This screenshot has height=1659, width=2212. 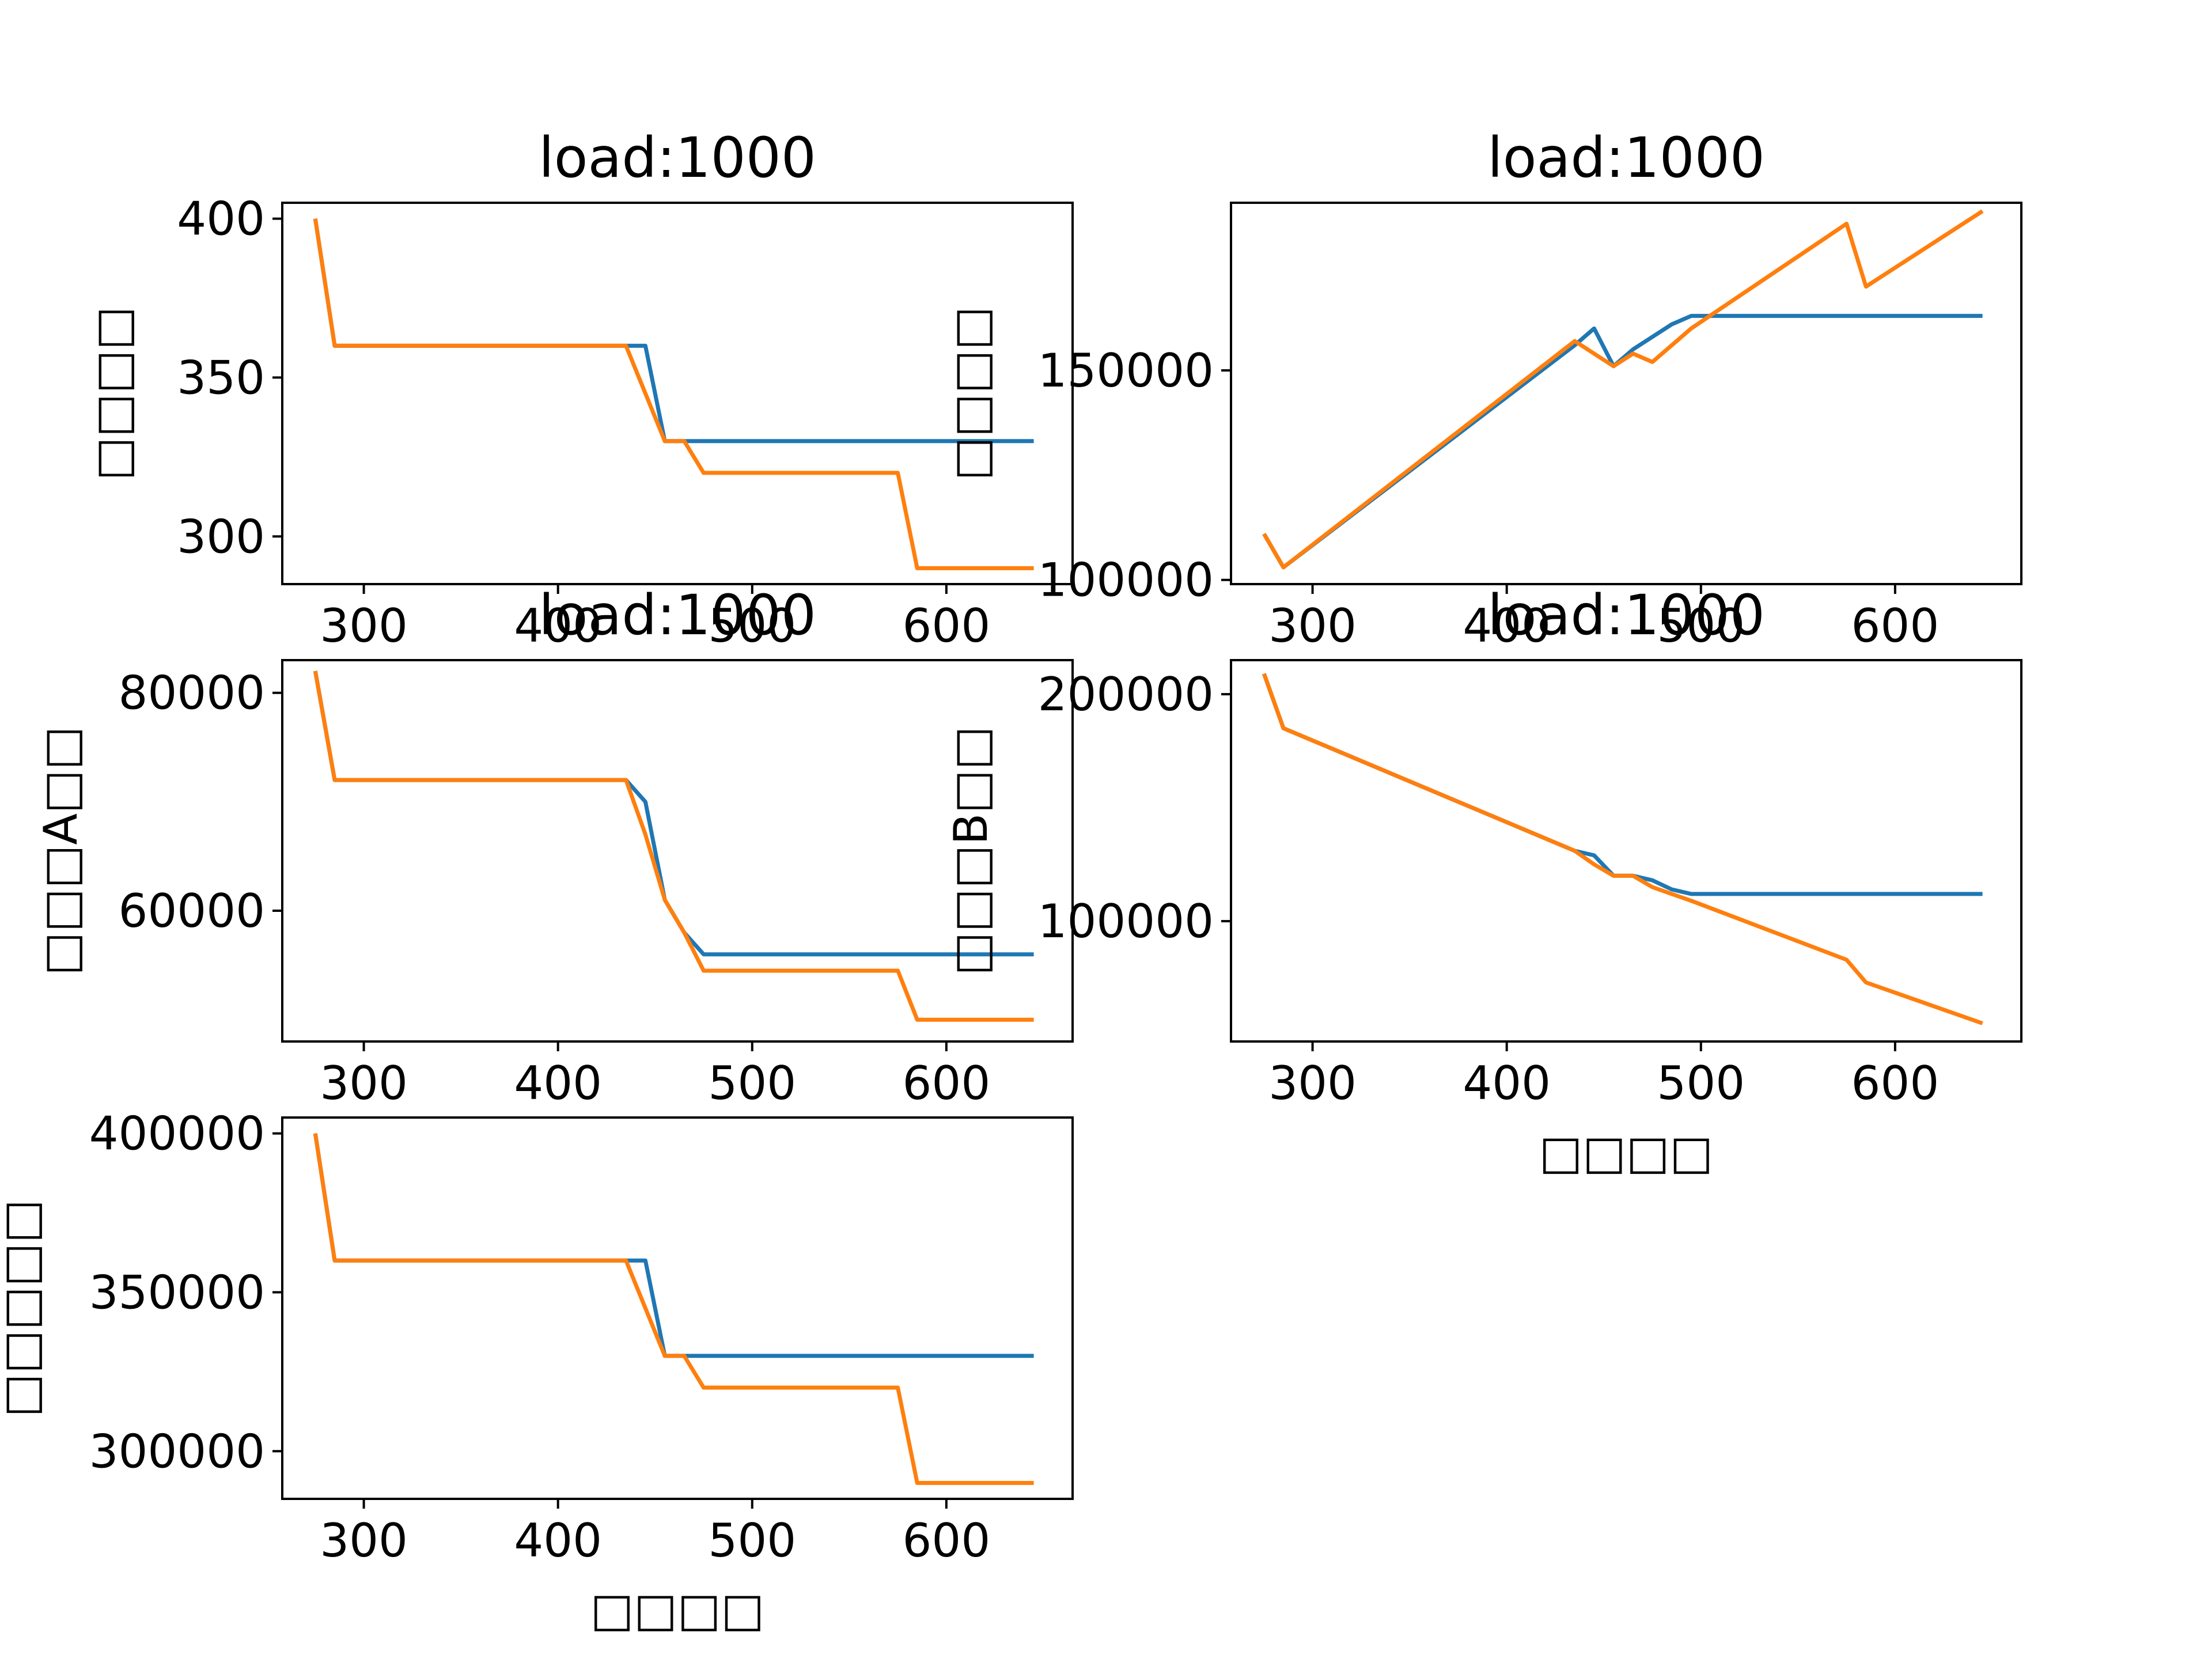 I want to click on subplot-3: 300 400 500 600 60000 80000 load:1000 □□□A□□, so click(x=554, y=846).